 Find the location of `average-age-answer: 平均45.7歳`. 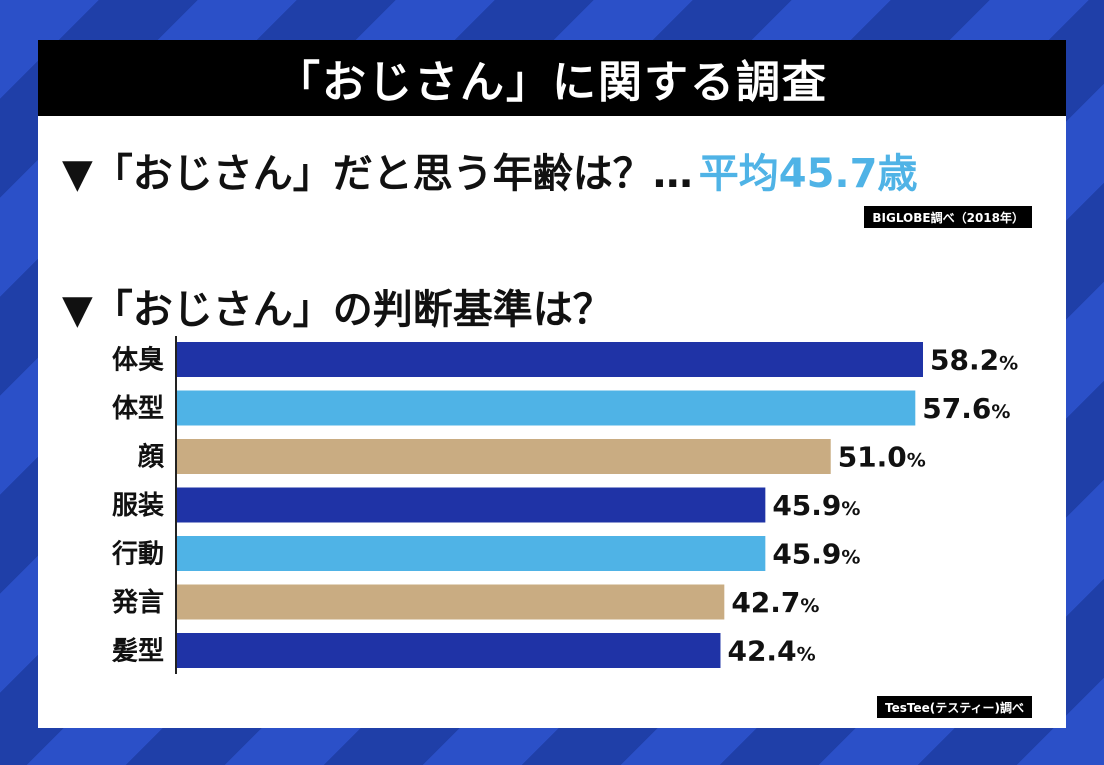

average-age-answer: 平均45.7歳 is located at coordinates (808, 174).